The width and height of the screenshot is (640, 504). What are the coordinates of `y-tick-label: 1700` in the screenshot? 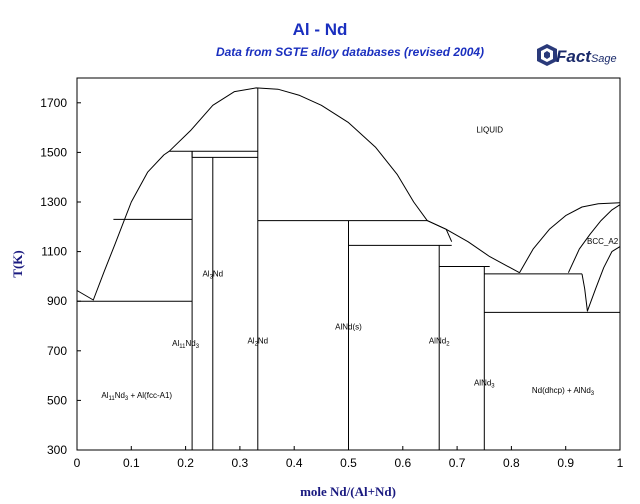 It's located at (53, 103).